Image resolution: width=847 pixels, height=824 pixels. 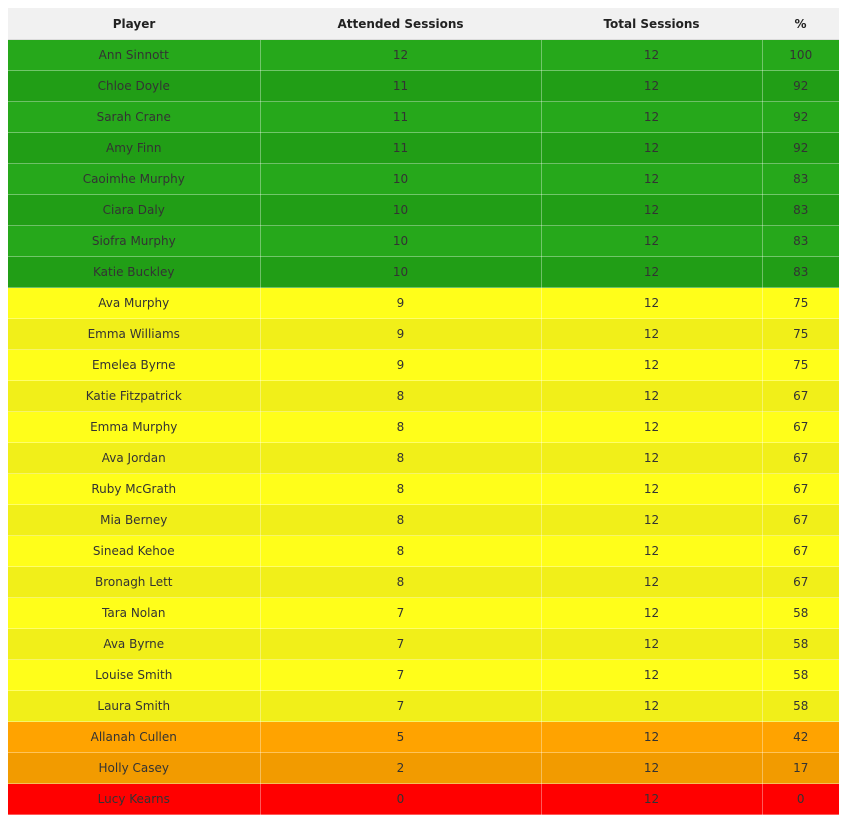 I want to click on column-header-attended-sessions: Attended Sessions, so click(x=400, y=24).